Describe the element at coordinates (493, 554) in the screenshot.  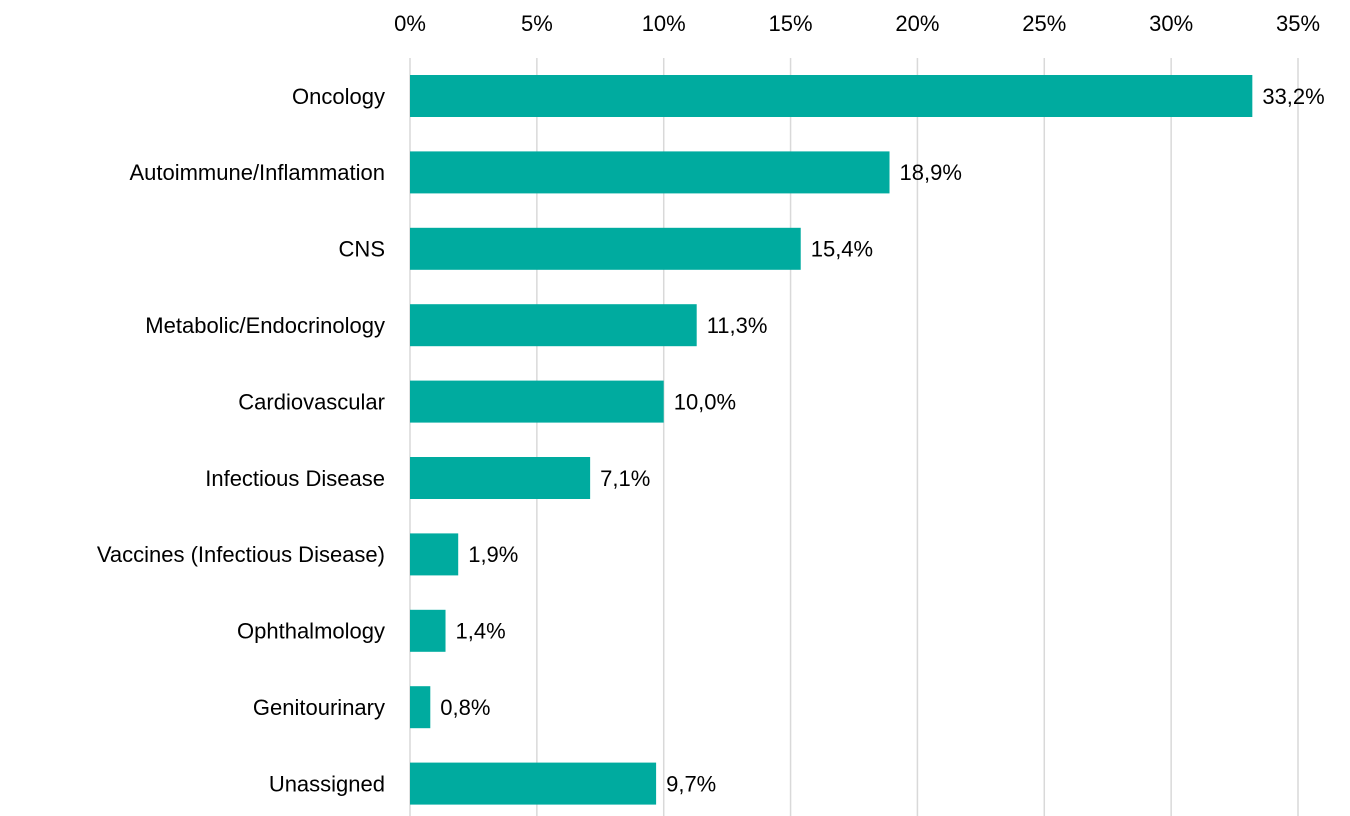
I see `data-label: 1,9%` at that location.